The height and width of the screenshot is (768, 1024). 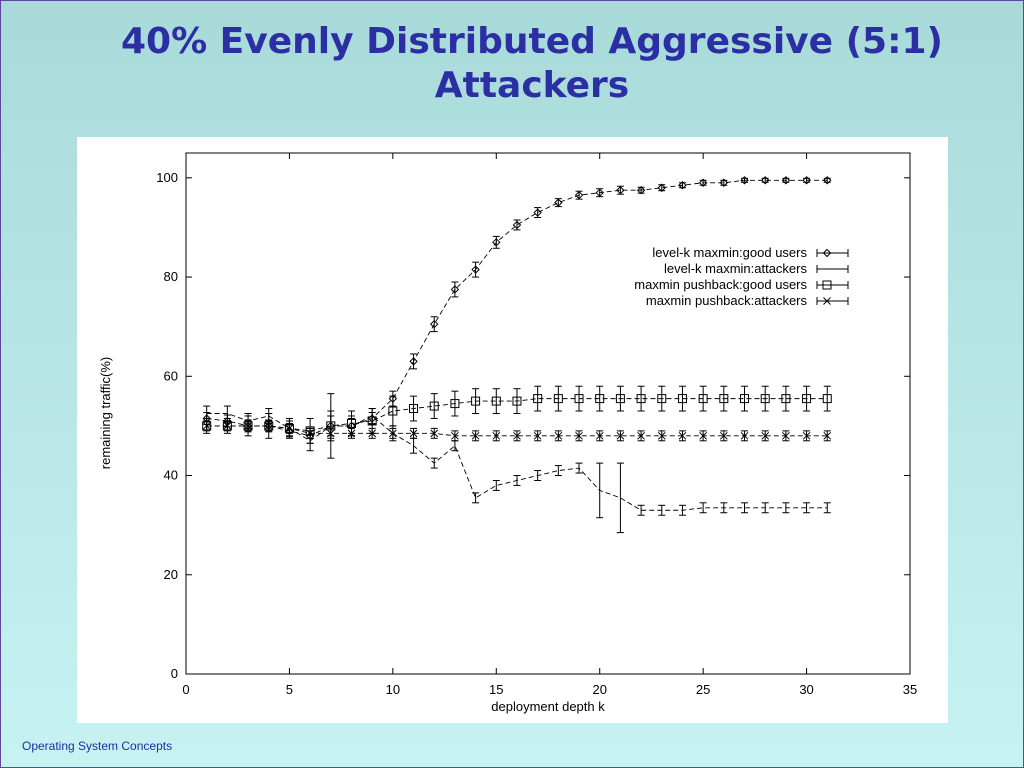 What do you see at coordinates (517, 435) in the screenshot?
I see `series-3-point-15-b` at bounding box center [517, 435].